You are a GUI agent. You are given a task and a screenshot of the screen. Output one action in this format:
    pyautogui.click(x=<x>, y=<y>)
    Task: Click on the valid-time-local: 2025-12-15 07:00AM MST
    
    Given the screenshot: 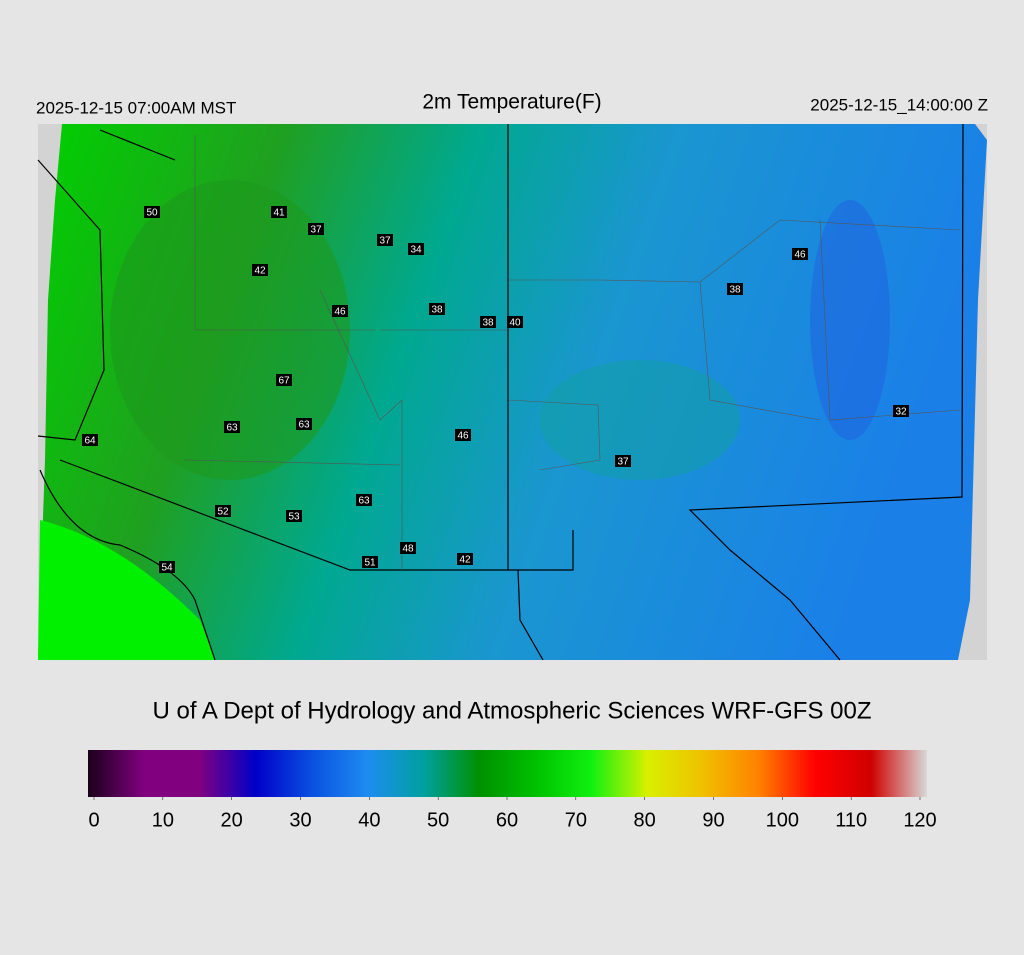 What is the action you would take?
    pyautogui.click(x=136, y=107)
    